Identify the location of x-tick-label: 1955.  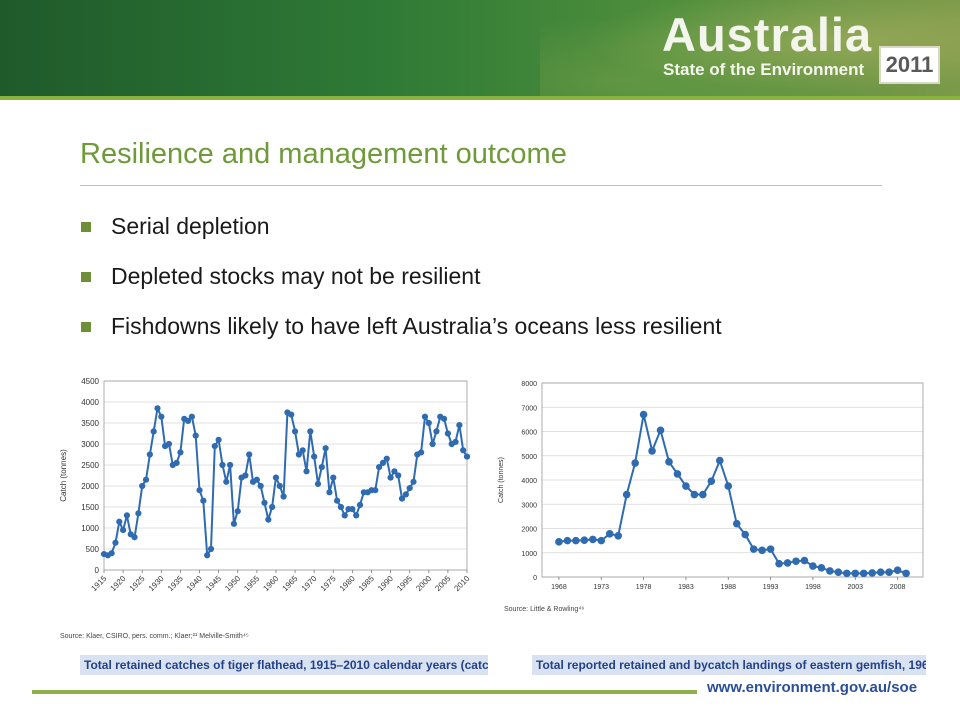
(251, 583).